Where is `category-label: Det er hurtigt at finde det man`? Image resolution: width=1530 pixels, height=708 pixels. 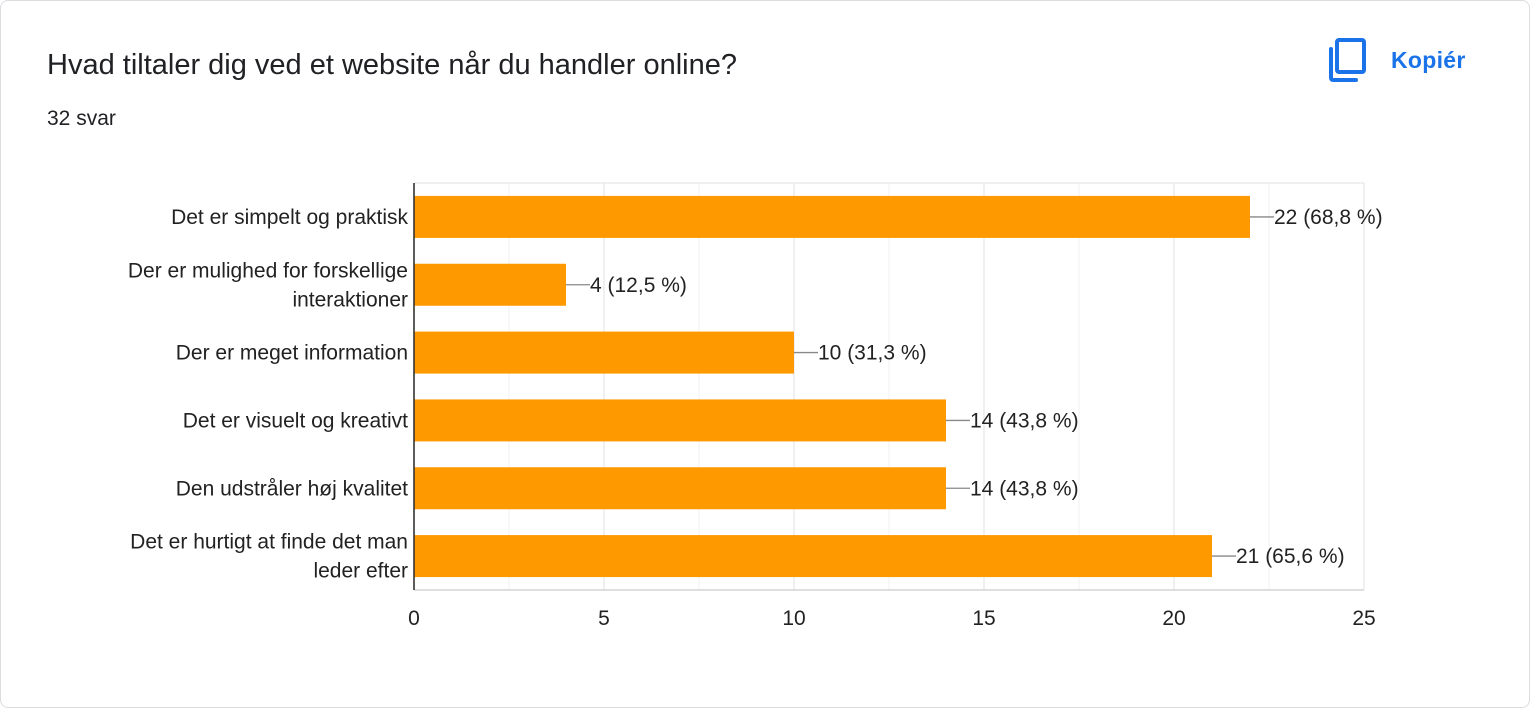 category-label: Det er hurtigt at finde det man is located at coordinates (269, 542).